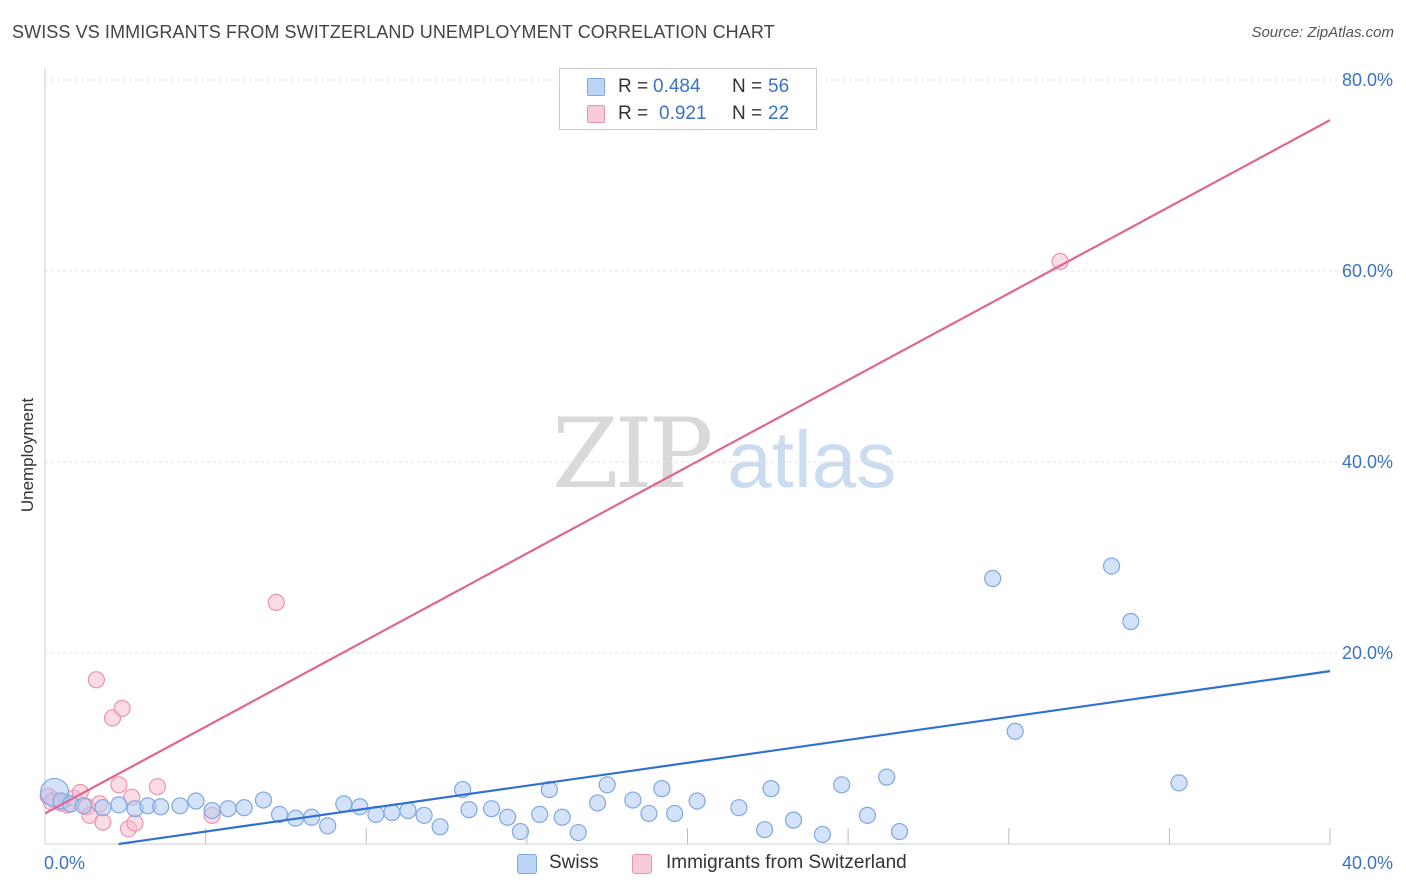 The width and height of the screenshot is (1406, 892). I want to click on y-tick-label: 20.0%, so click(1367, 653).